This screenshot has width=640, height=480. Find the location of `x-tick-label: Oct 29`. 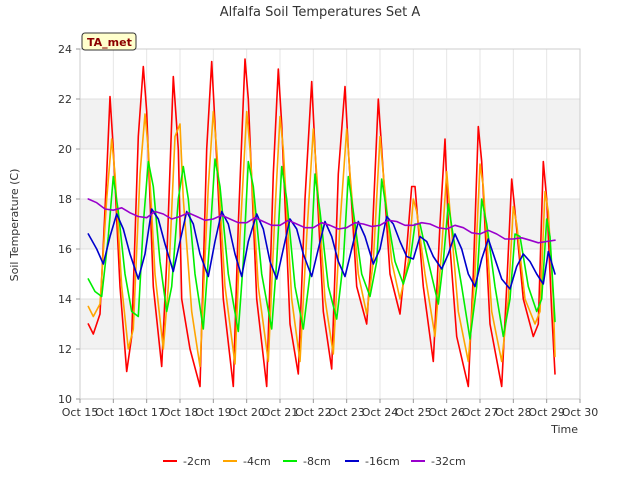

x-tick-label: Oct 29 is located at coordinates (546, 412).